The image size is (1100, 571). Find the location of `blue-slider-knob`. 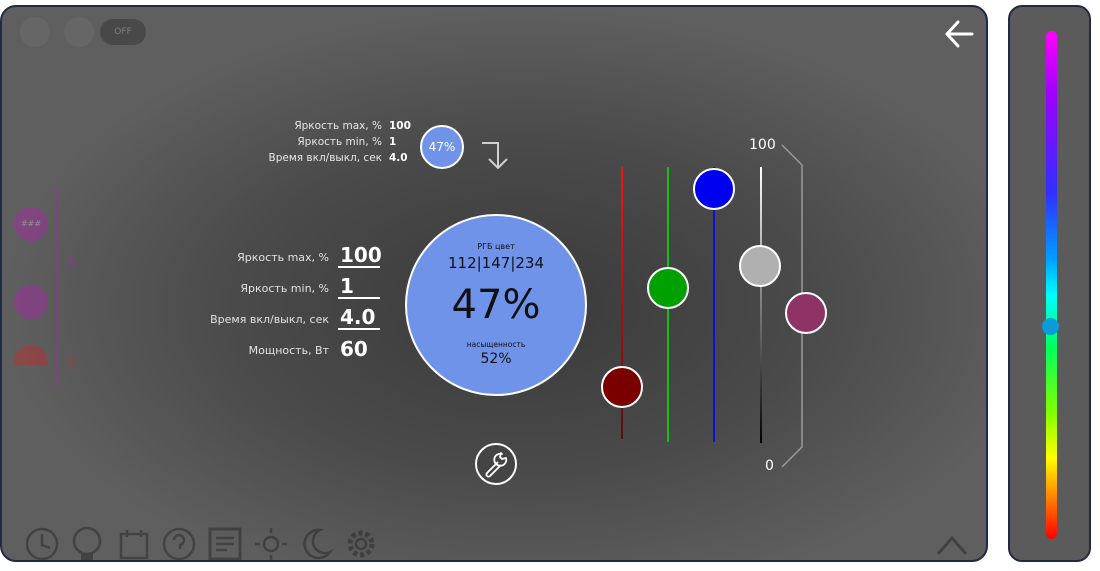

blue-slider-knob is located at coordinates (714, 189).